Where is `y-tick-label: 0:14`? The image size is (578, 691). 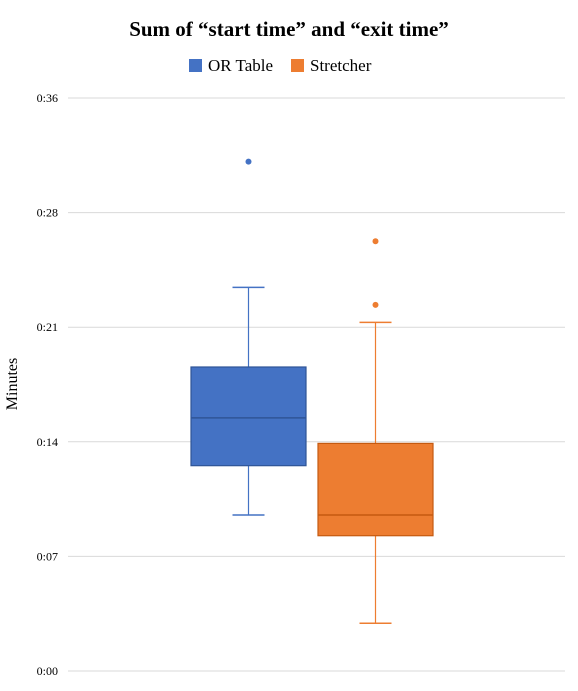
y-tick-label: 0:14 is located at coordinates (47, 442).